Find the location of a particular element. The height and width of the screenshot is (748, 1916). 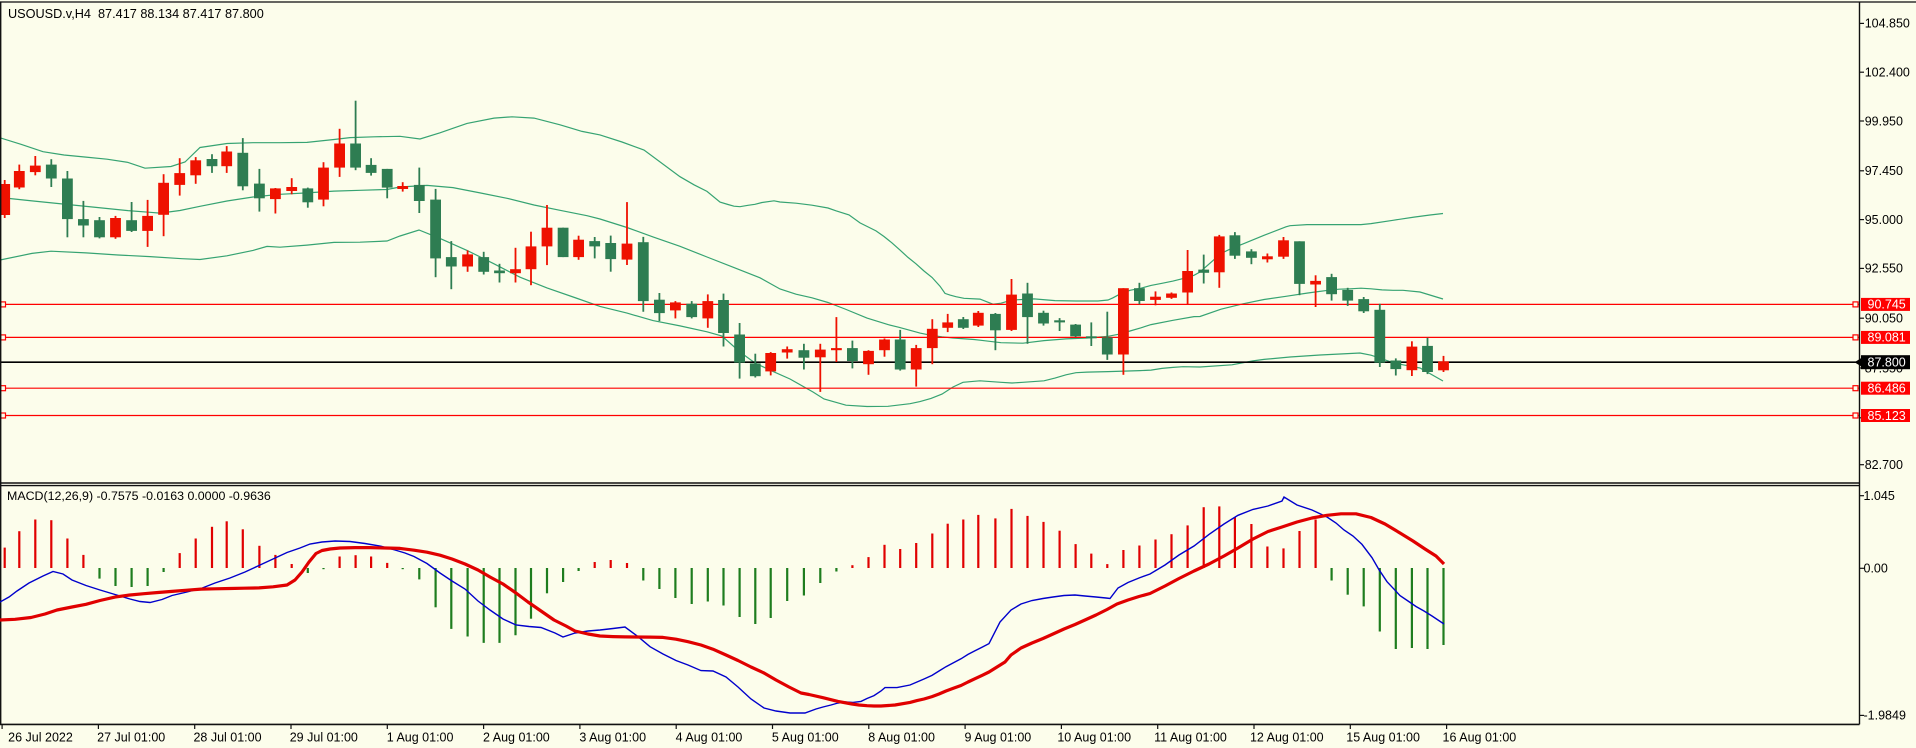

svg-text: 104.850 is located at coordinates (1887, 24).